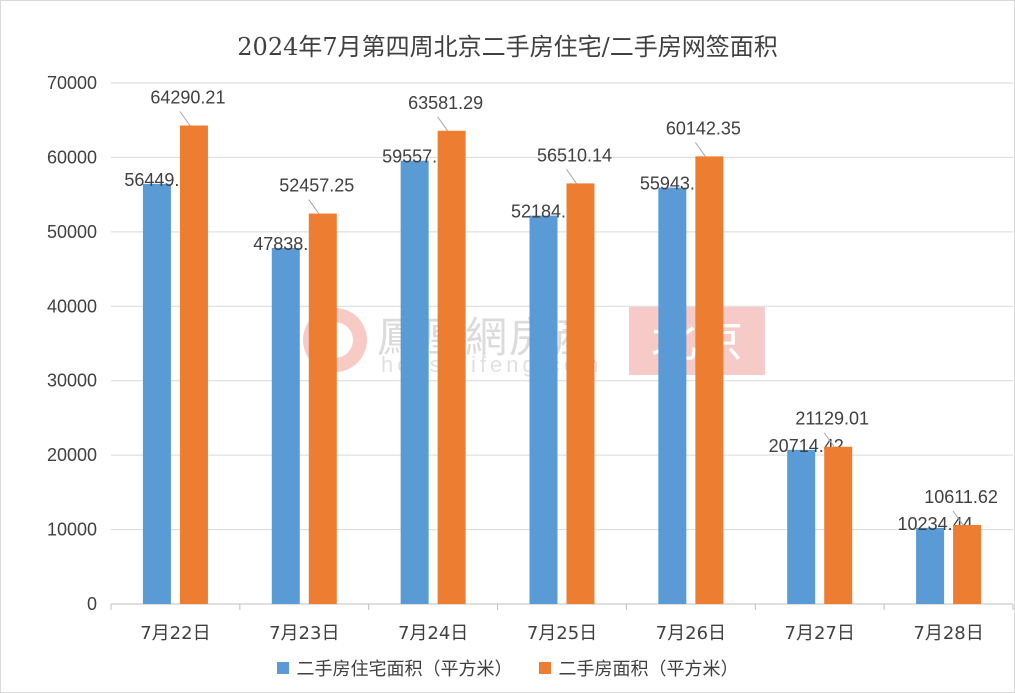 The width and height of the screenshot is (1015, 693). Describe the element at coordinates (72, 381) in the screenshot. I see `y-tick-label: 30000` at that location.